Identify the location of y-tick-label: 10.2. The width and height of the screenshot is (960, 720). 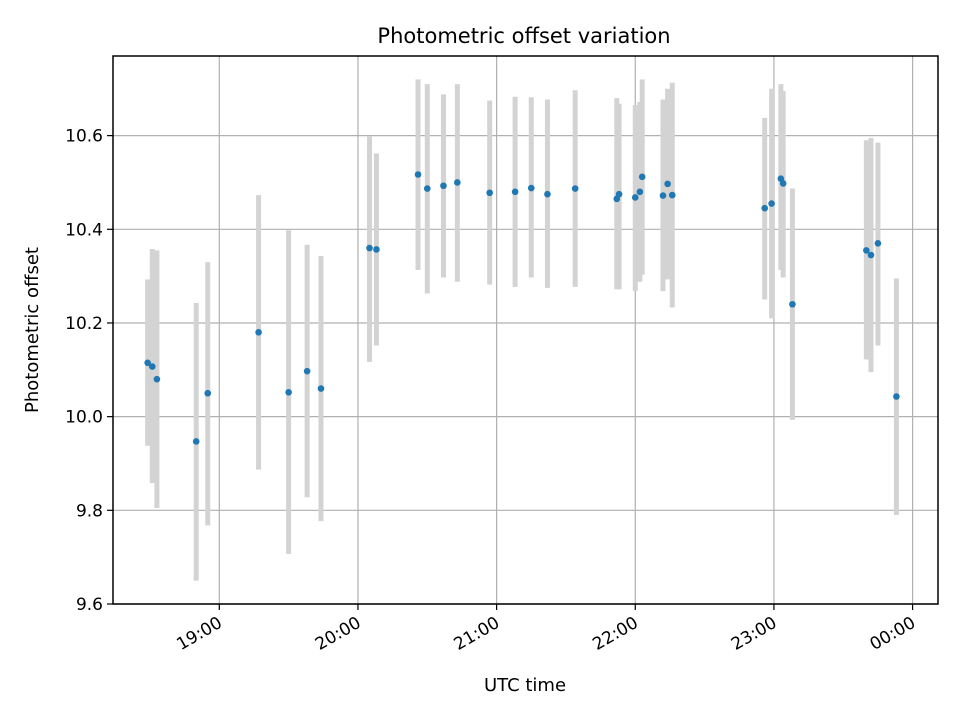
(84, 324).